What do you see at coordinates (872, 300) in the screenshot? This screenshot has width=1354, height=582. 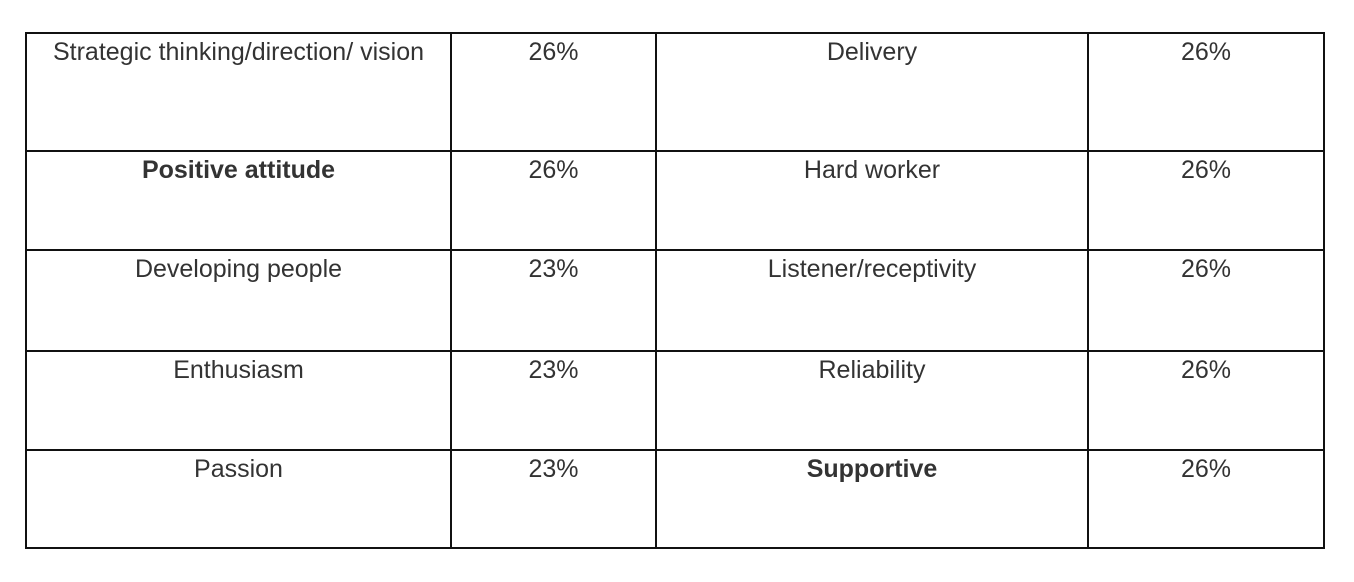 I see `trait-right-cell: Listener/receptivity` at bounding box center [872, 300].